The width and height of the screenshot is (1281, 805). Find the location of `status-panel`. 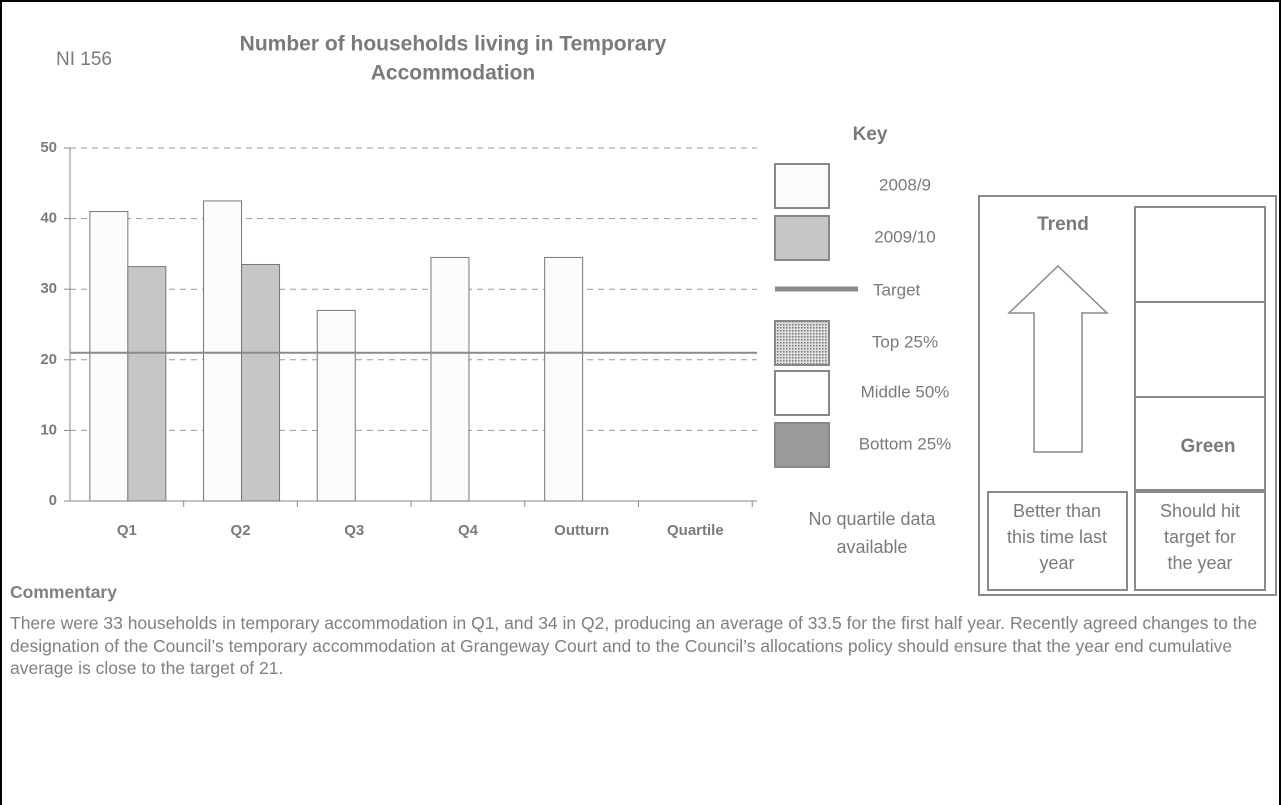

status-panel is located at coordinates (1127, 395).